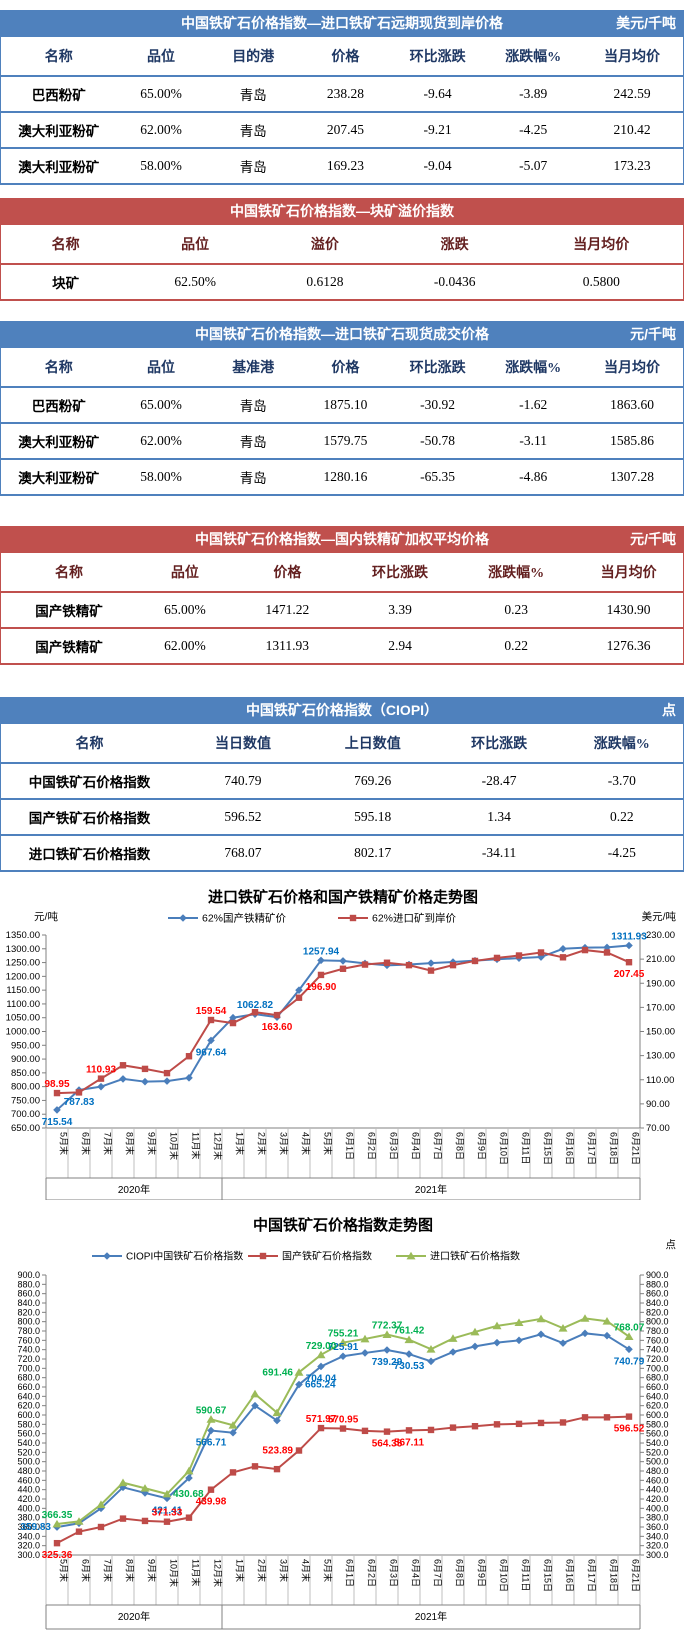  What do you see at coordinates (614, 1148) in the screenshot?
I see `x-axis-tick-label: 6月18日` at bounding box center [614, 1148].